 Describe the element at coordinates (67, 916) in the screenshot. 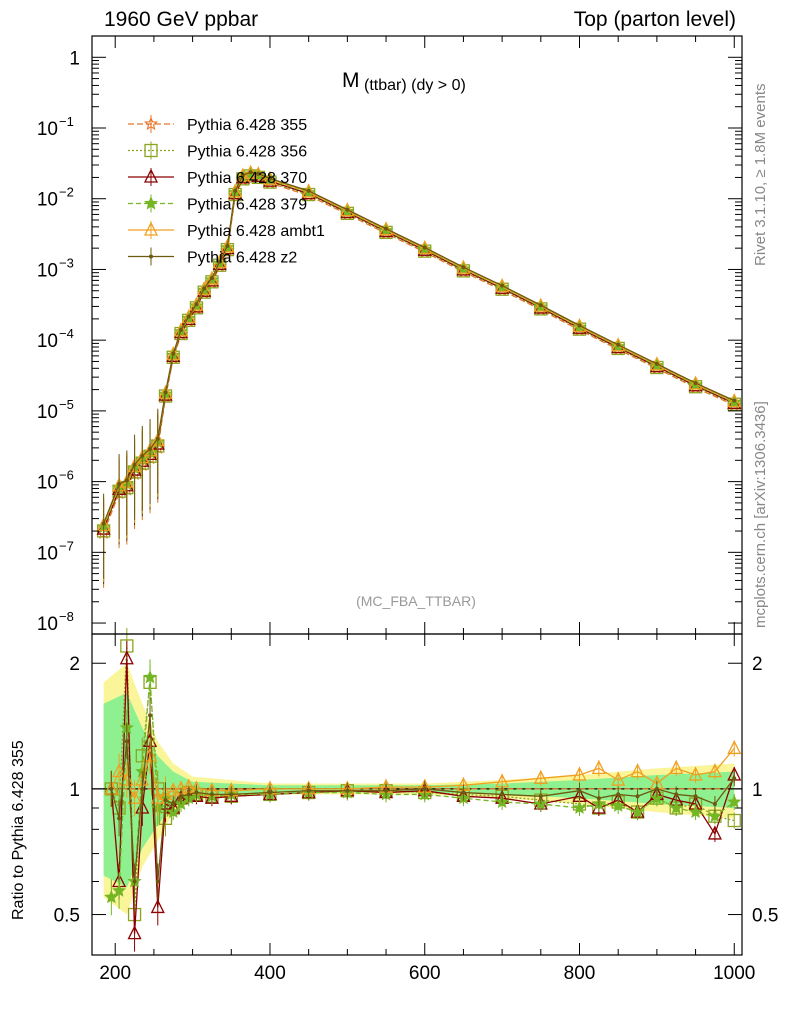

I see `ratio-y-tick-label: 0.5` at that location.